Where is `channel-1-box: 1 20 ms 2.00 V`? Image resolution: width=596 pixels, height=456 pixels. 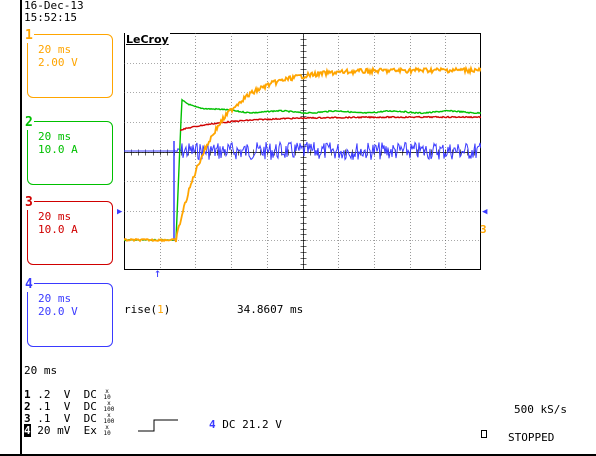
channel-1-box: 1 20 ms 2.00 V is located at coordinates (68, 63).